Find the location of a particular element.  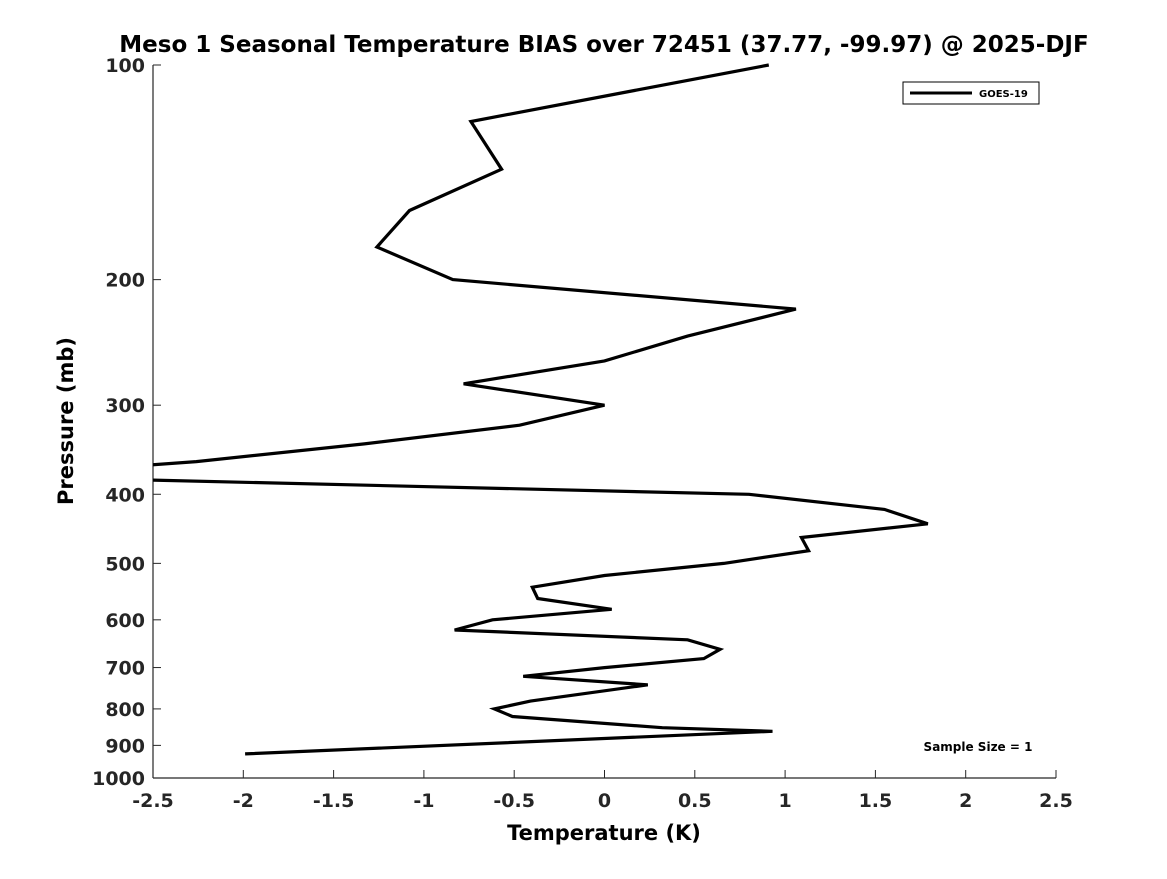

x-tick-label: 1 is located at coordinates (784, 801).